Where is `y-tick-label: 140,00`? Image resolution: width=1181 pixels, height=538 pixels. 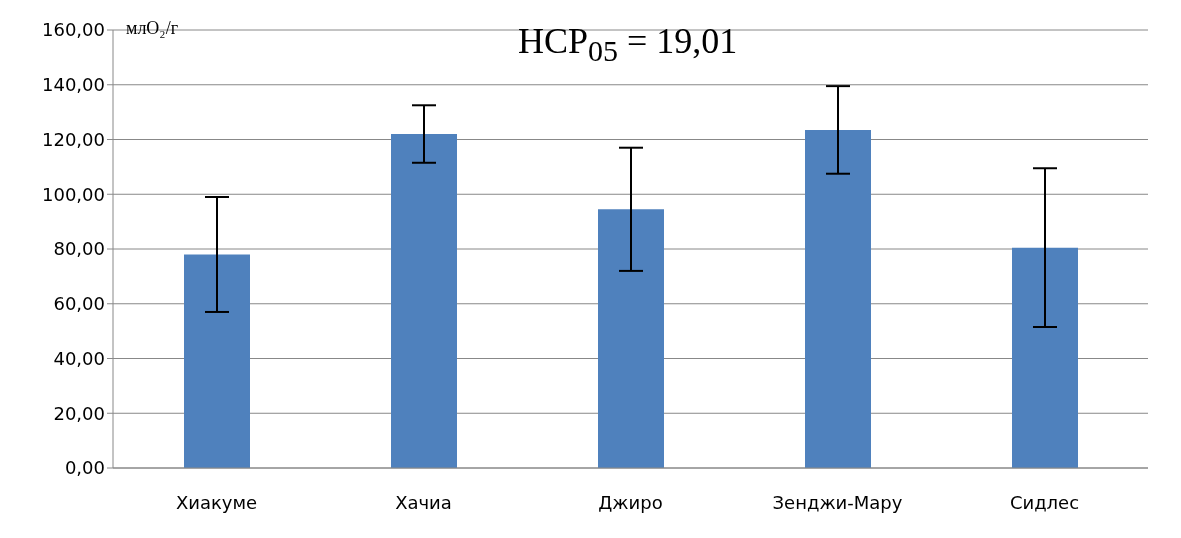
y-tick-label: 140,00 is located at coordinates (73, 85).